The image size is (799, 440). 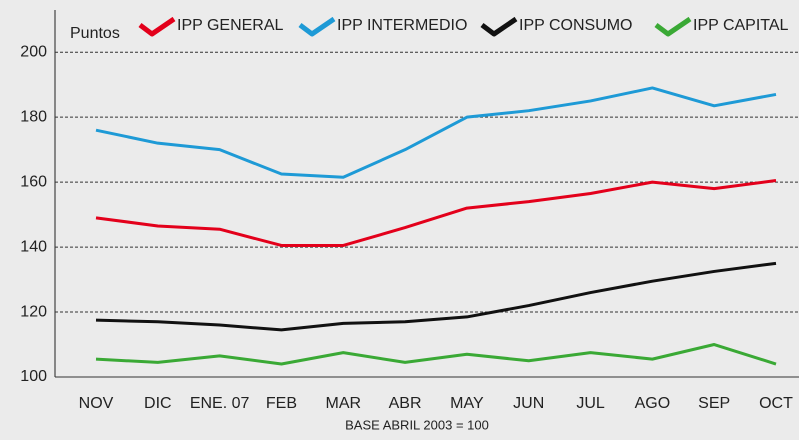 I want to click on legend-label: IPP CONSUMO, so click(x=576, y=25).